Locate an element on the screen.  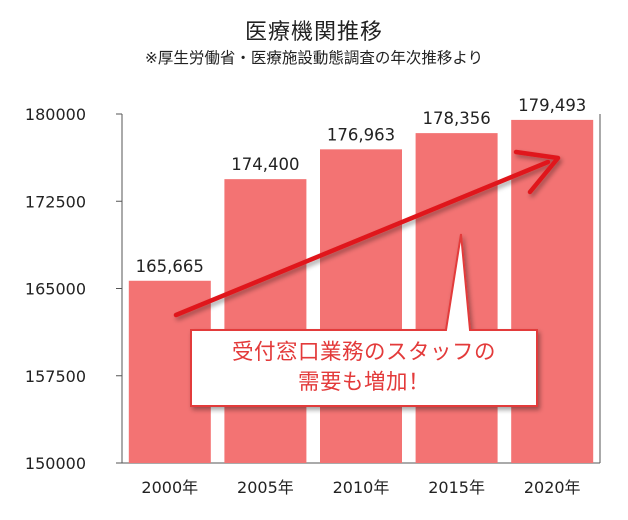
callout-line-2: 需要も増加！ is located at coordinates (363, 382).